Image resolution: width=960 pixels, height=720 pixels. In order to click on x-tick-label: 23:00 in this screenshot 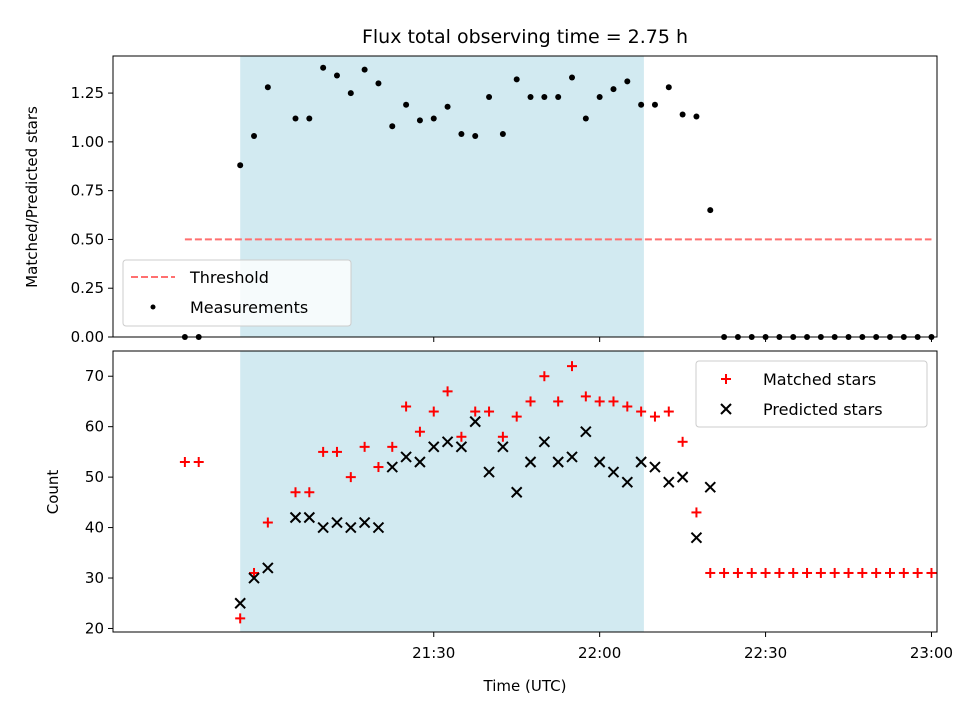, I will do `click(931, 653)`.